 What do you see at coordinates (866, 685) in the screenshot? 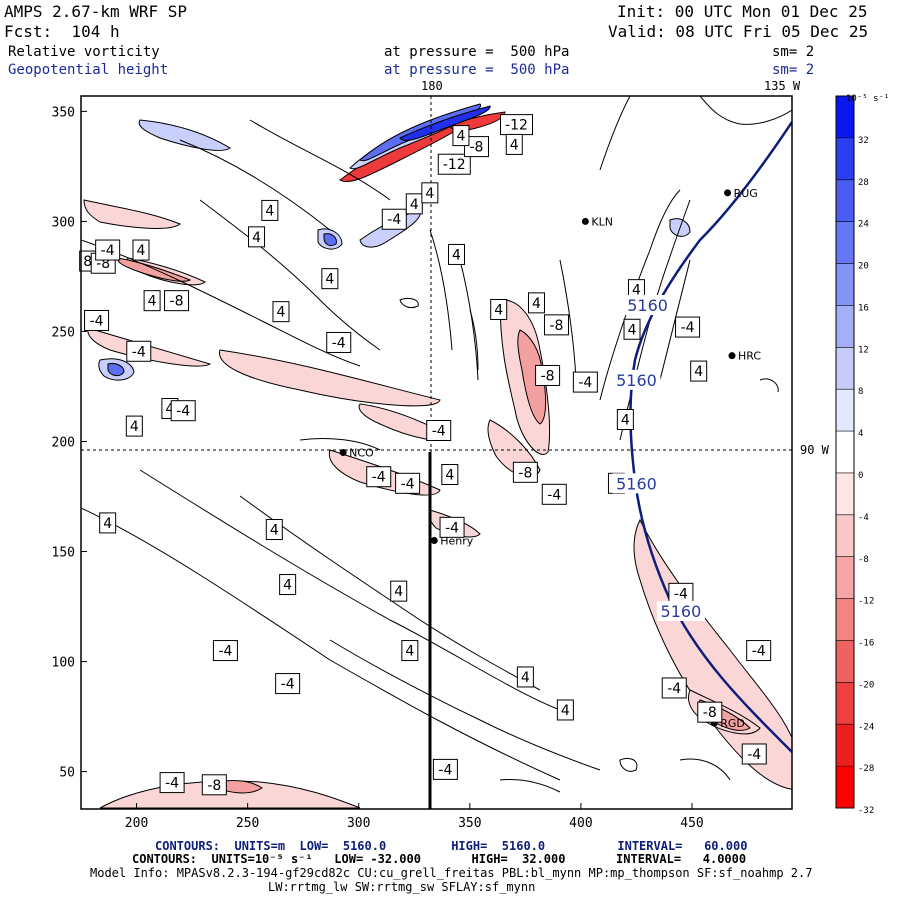
I see `colorbar-label: -20` at bounding box center [866, 685].